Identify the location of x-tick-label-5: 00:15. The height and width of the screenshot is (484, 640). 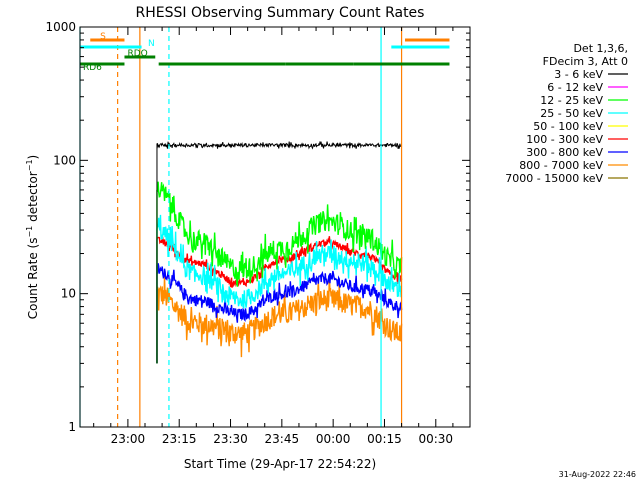
(384, 439).